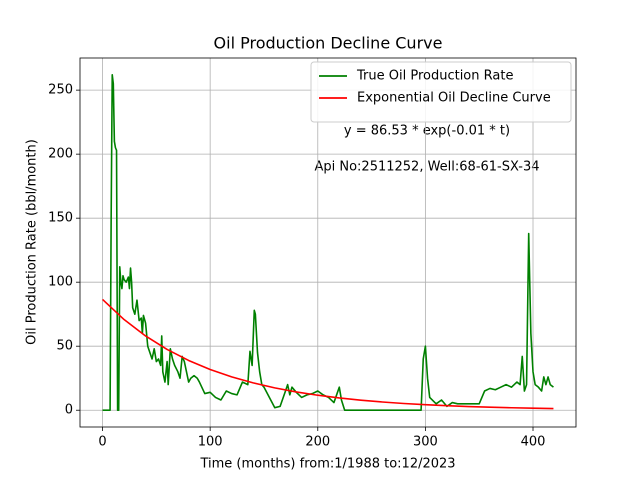 This screenshot has width=640, height=480. What do you see at coordinates (327, 464) in the screenshot?
I see `x-axis-label: Time (months) from:1/1988 to:12/2023` at bounding box center [327, 464].